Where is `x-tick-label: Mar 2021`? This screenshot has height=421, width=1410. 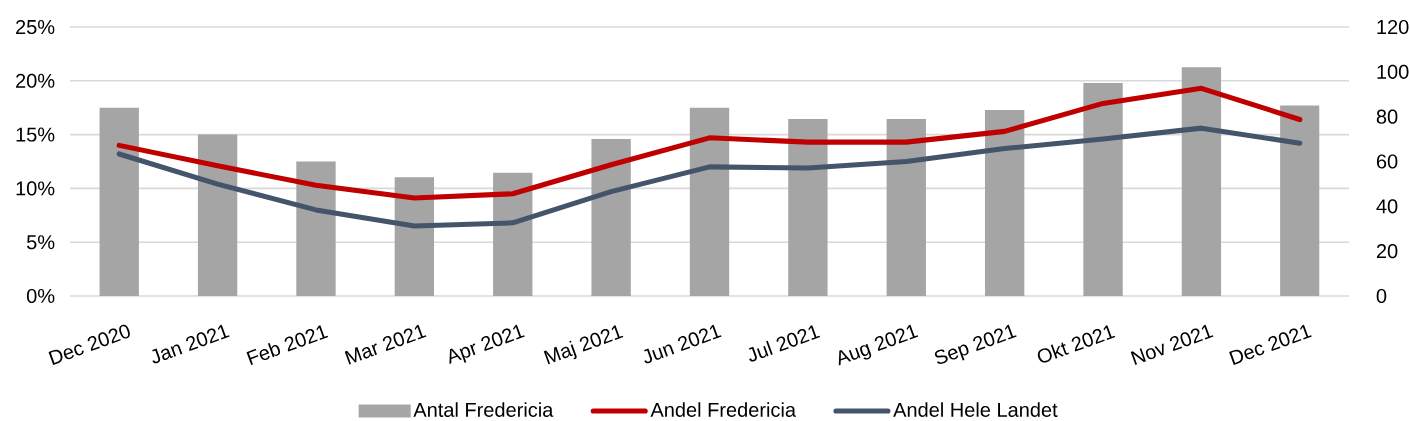 x-tick-label: Mar 2021 is located at coordinates (385, 344).